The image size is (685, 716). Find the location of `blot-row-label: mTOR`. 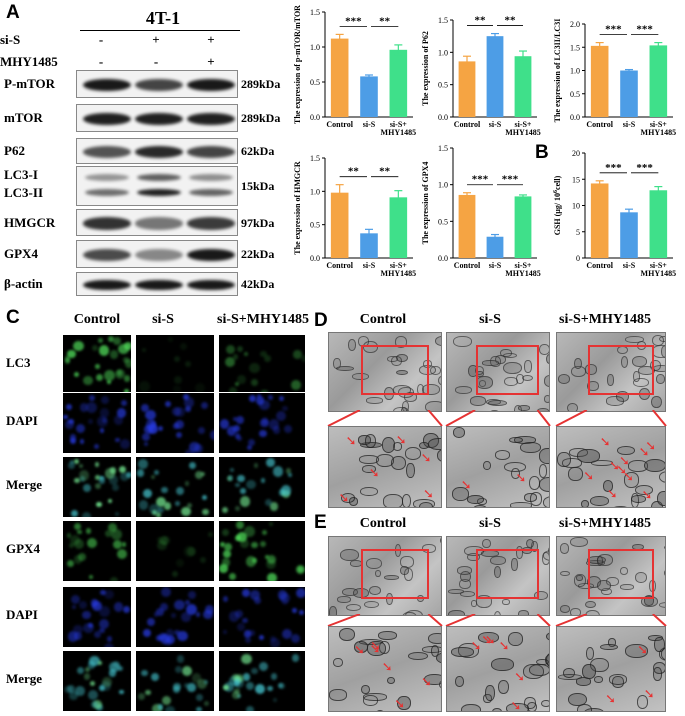

blot-row-label: mTOR is located at coordinates (23, 117).